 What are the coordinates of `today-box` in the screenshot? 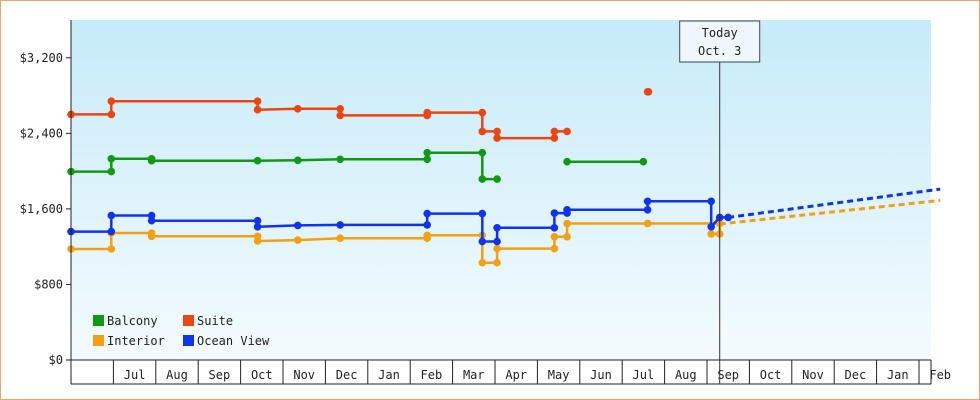 It's located at (720, 41).